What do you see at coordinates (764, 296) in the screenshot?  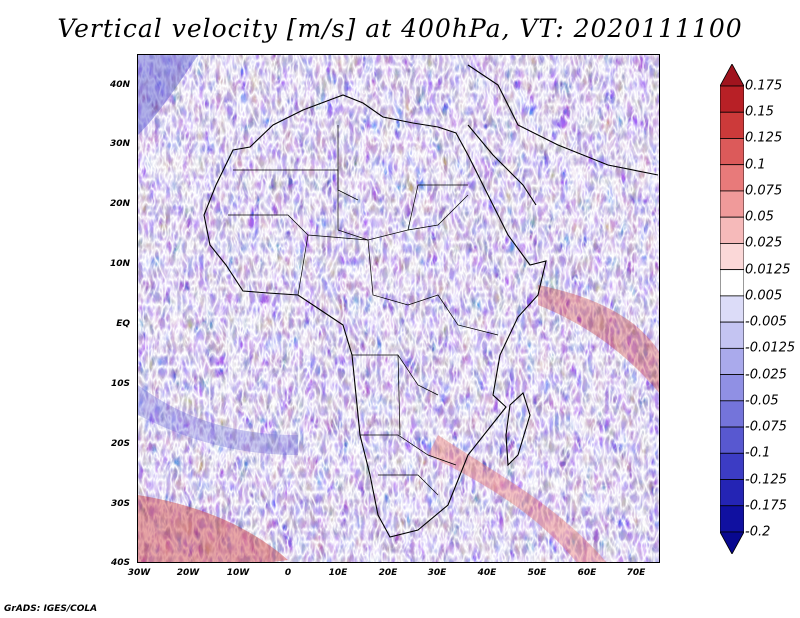 I see `colorbar-level-label: 0.005` at bounding box center [764, 296].